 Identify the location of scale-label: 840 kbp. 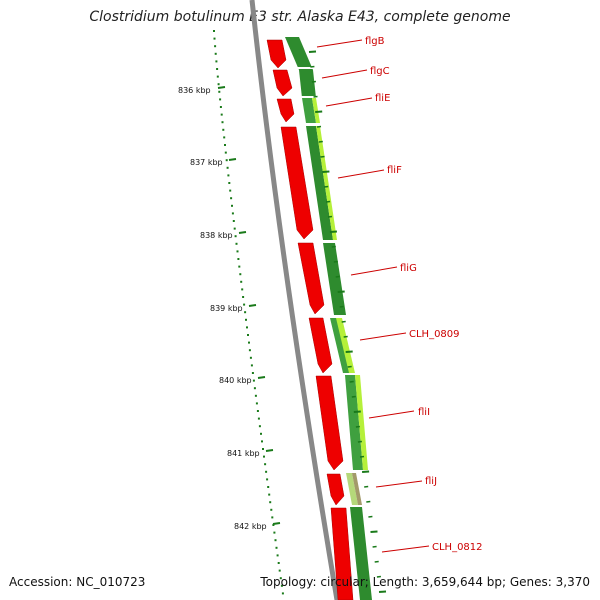
(235, 380).